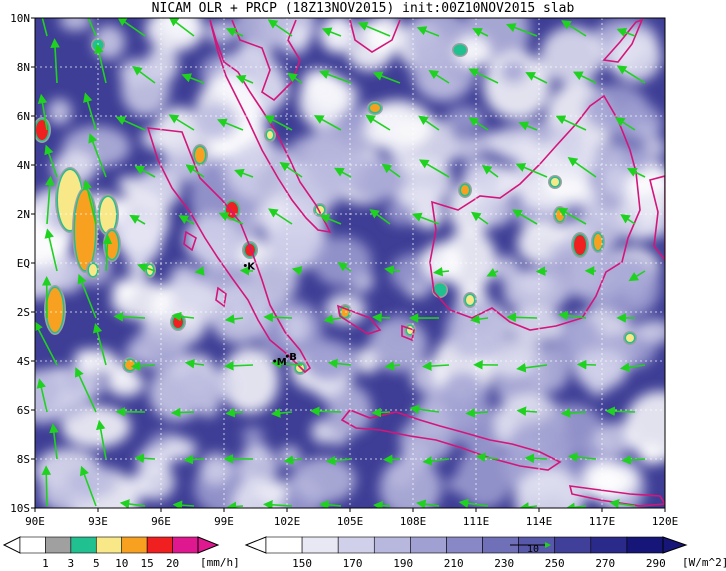 Image resolution: width=726 pixels, height=571 pixels. Describe the element at coordinates (302, 563) in the screenshot. I see `olr-colorbar-tick: 150` at that location.